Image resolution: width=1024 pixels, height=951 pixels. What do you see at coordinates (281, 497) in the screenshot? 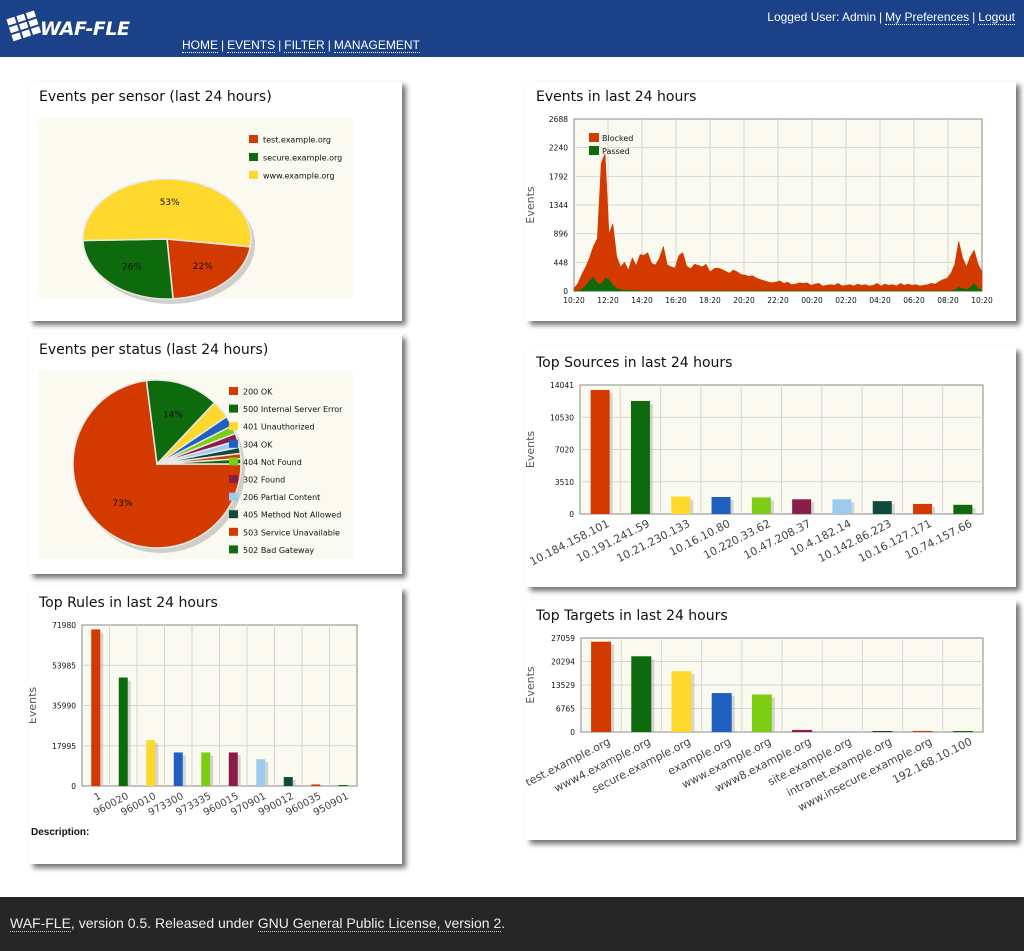
I see `legend-label: 206 Partial Content` at bounding box center [281, 497].